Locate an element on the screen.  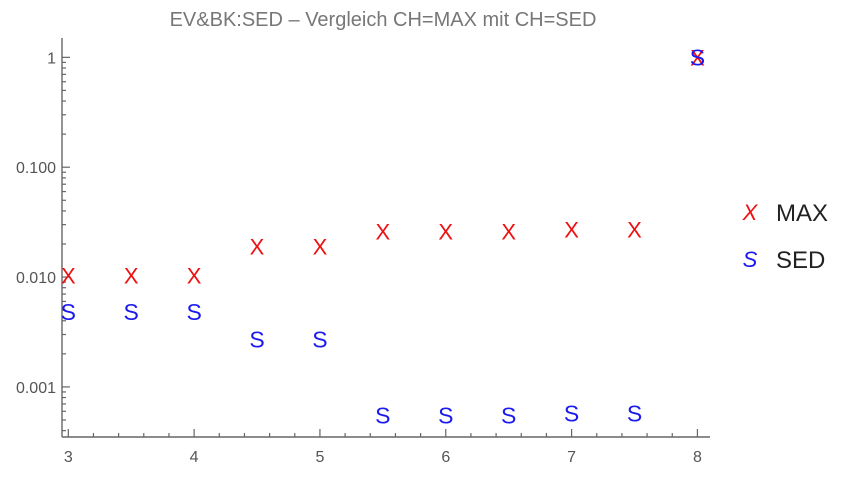
legend-marker-max: X is located at coordinates (750, 212).